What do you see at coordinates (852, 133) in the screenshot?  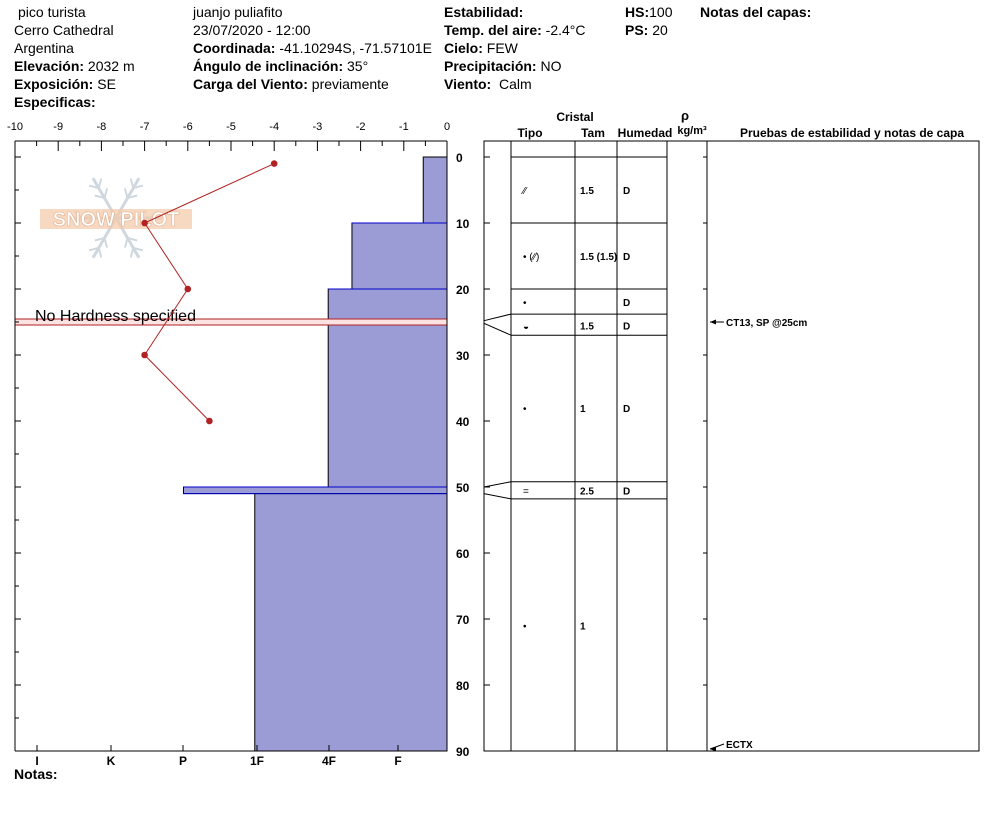 I see `header-tests: Pruebas de estabilidad y notas de capa` at bounding box center [852, 133].